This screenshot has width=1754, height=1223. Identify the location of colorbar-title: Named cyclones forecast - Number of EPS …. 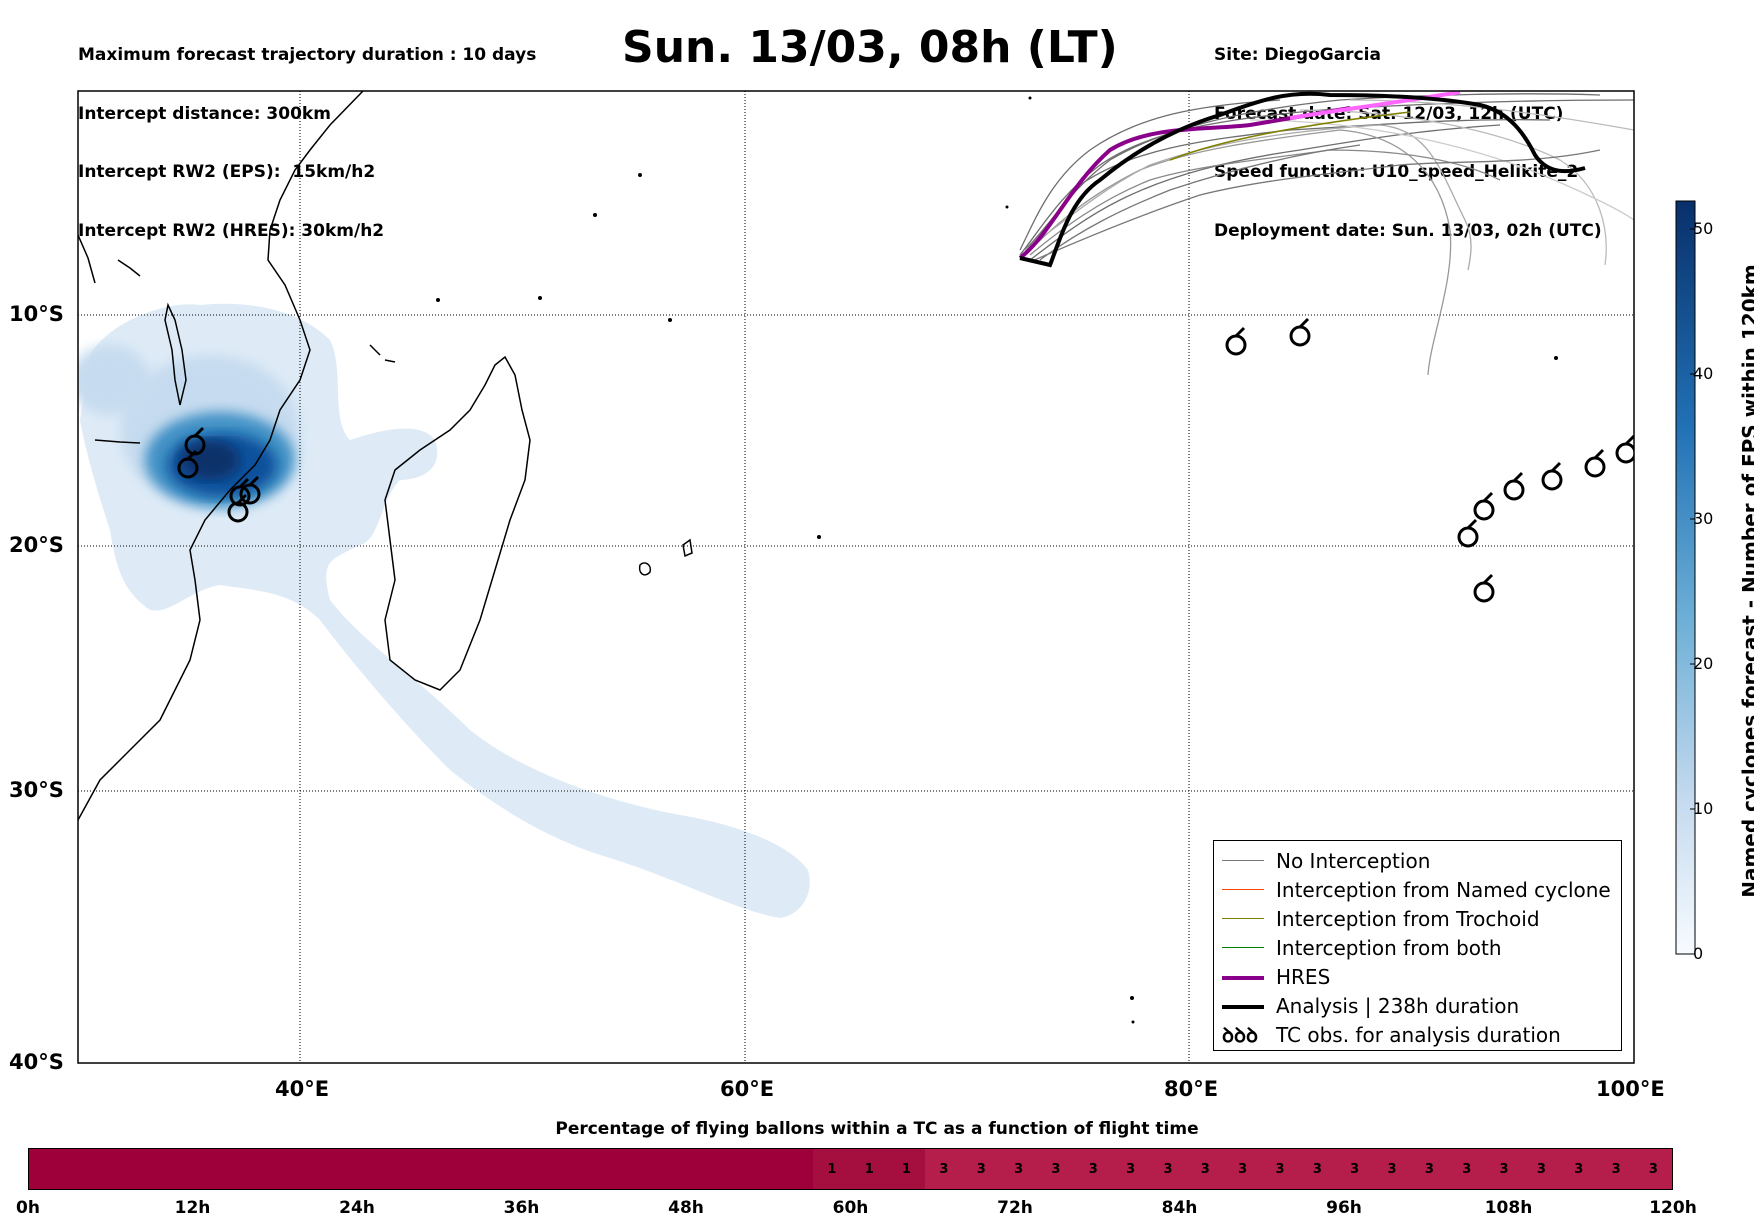
(1746, 581).